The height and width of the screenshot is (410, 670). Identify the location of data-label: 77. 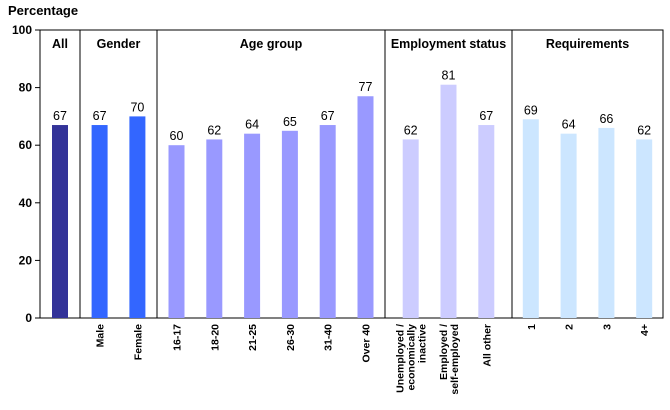
(366, 87).